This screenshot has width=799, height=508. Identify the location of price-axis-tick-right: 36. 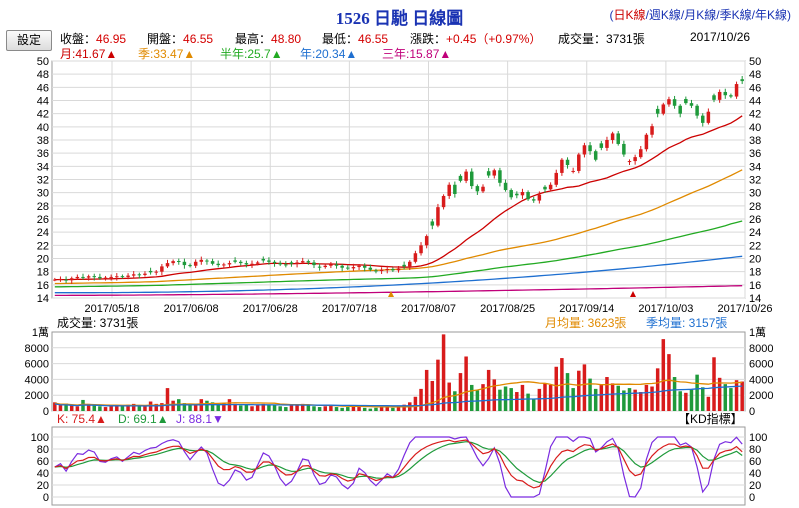
(755, 154).